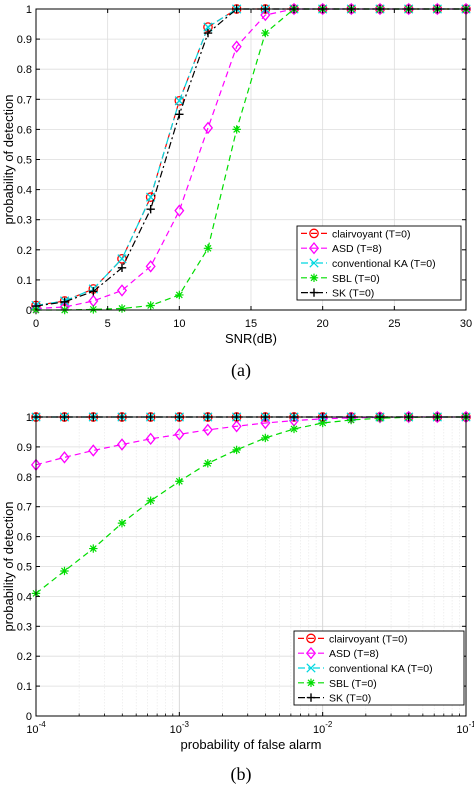  What do you see at coordinates (394, 324) in the screenshot?
I see `x-tick-label: 25` at bounding box center [394, 324].